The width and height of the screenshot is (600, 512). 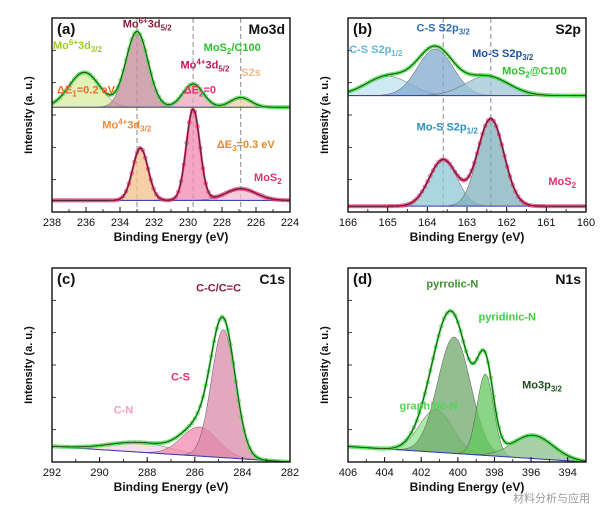 I want to click on annotation: C-S S2p3/2, so click(x=444, y=30).